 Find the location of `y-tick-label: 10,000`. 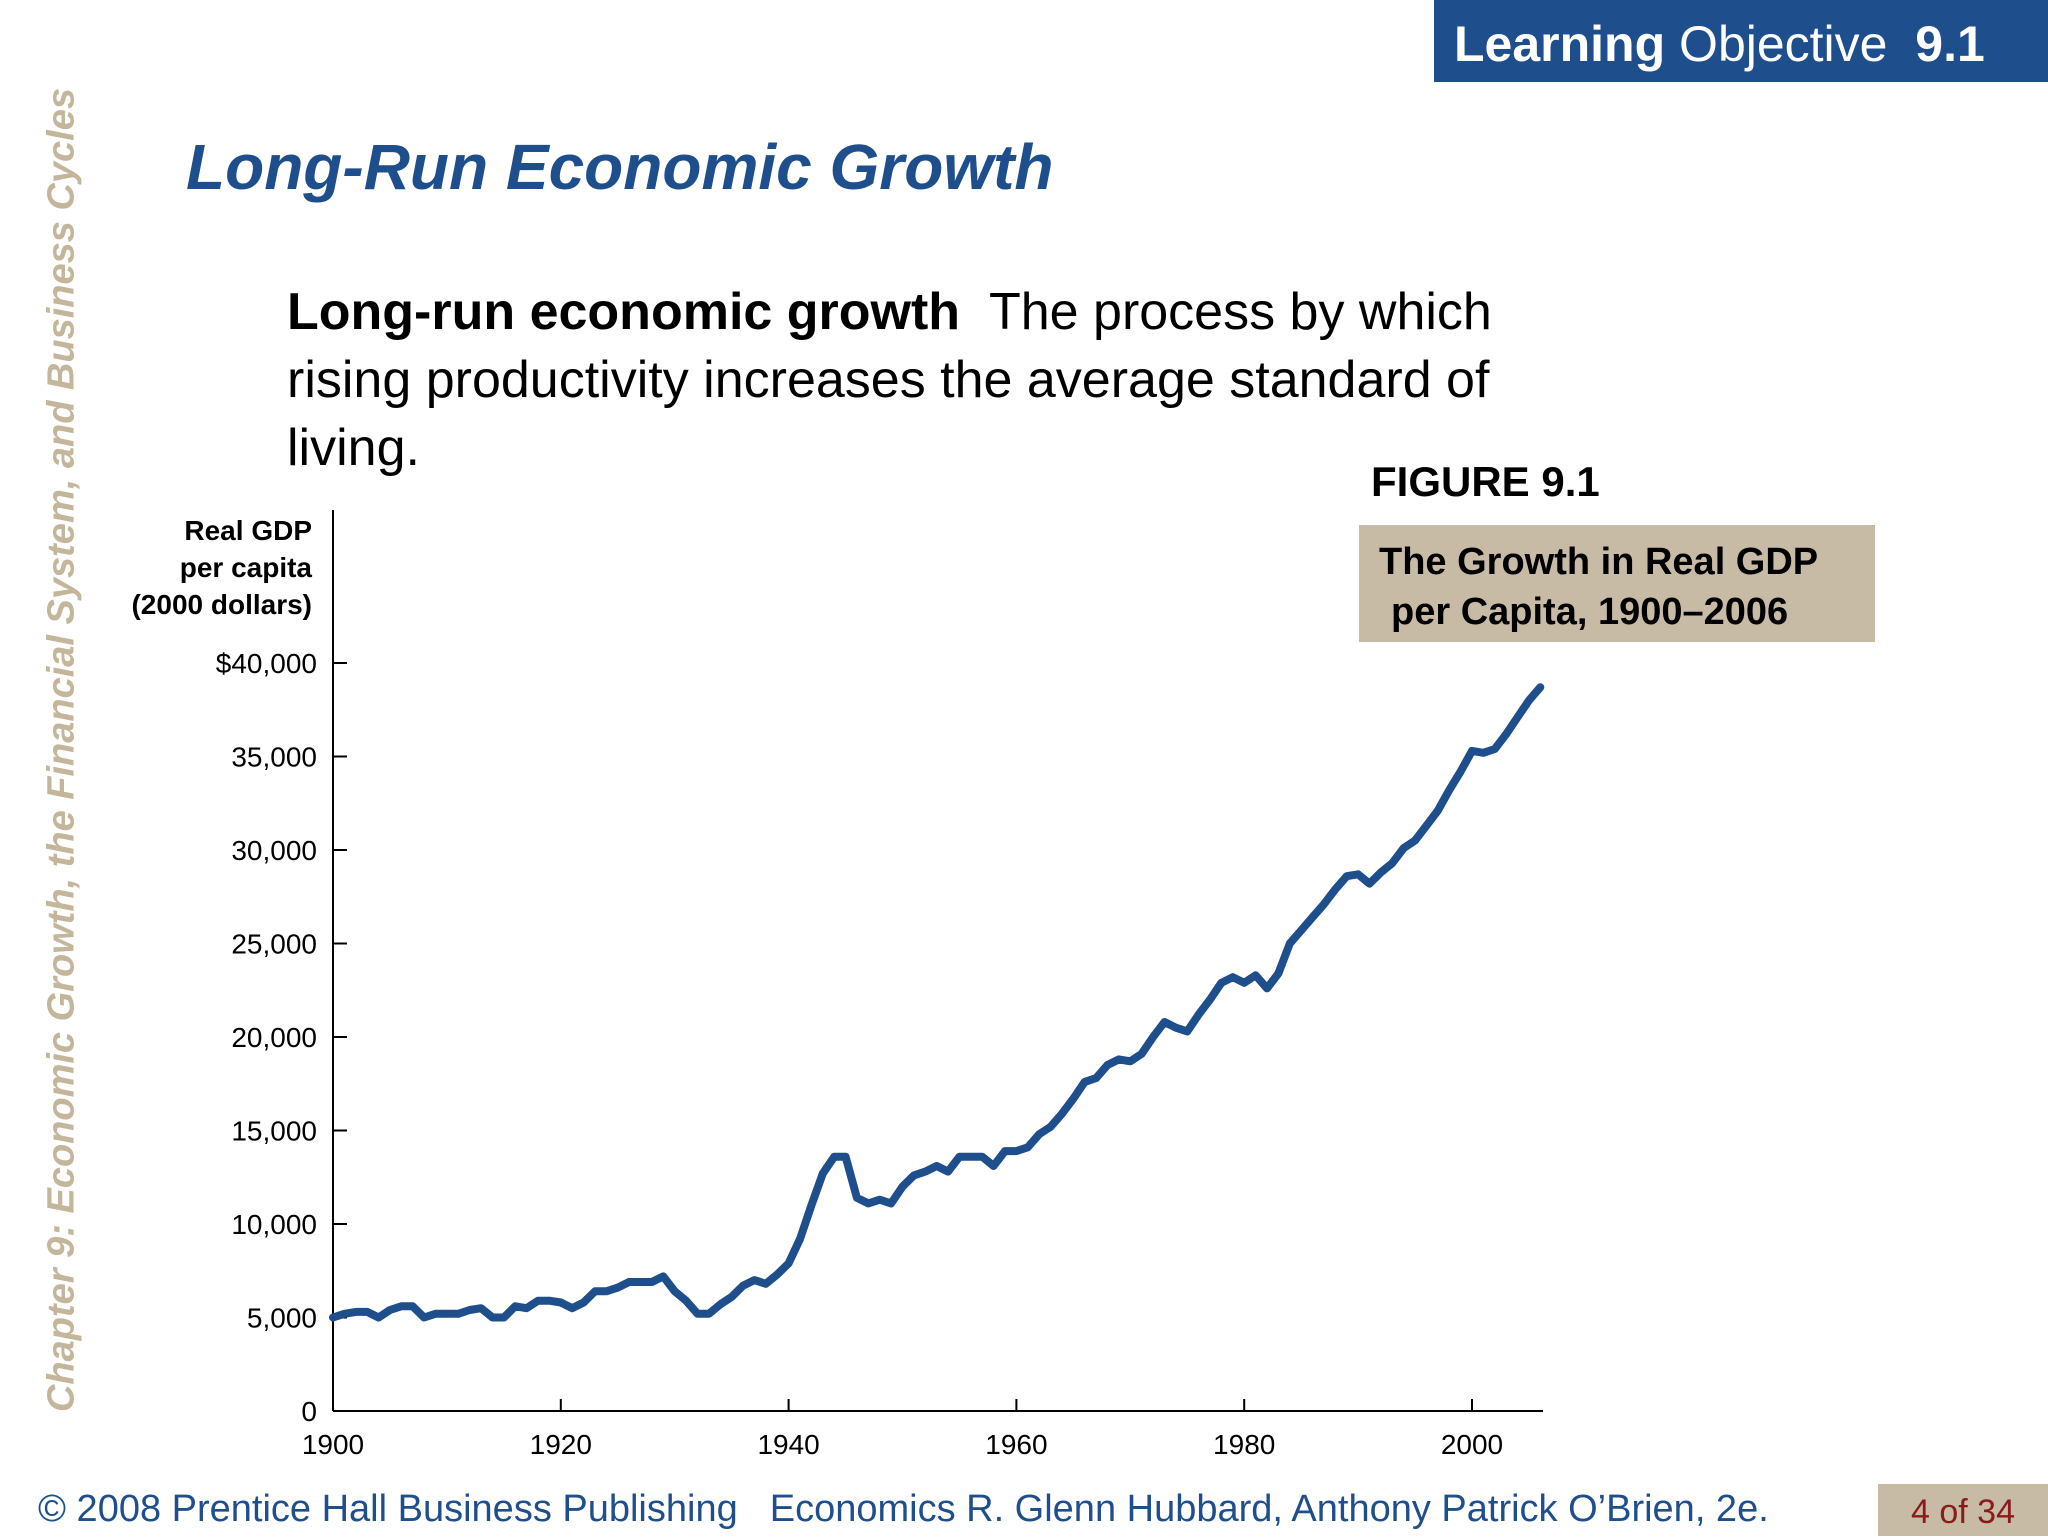

y-tick-label: 10,000 is located at coordinates (274, 1224).